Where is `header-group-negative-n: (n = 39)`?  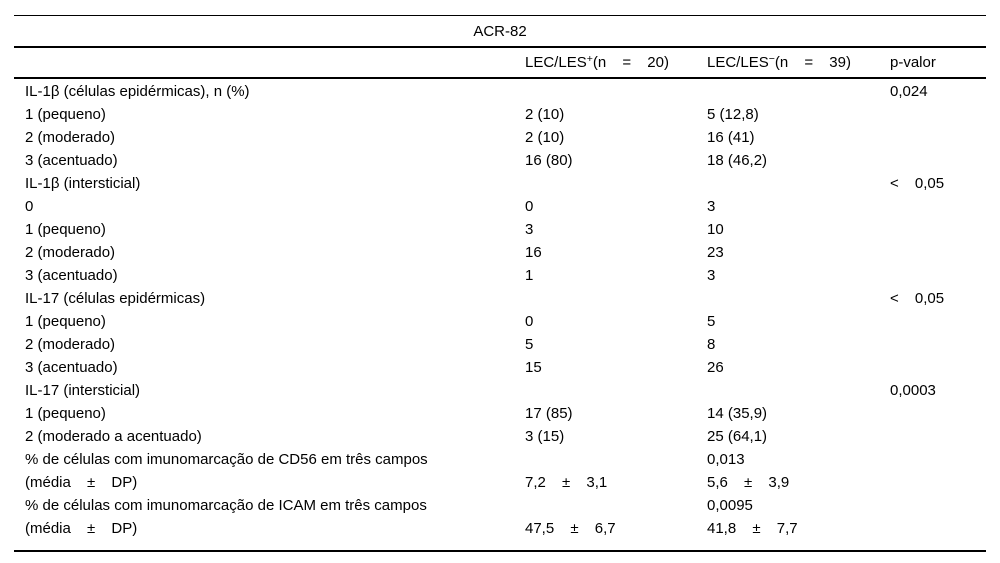
header-group-negative-n: (n = 39) is located at coordinates (812, 62).